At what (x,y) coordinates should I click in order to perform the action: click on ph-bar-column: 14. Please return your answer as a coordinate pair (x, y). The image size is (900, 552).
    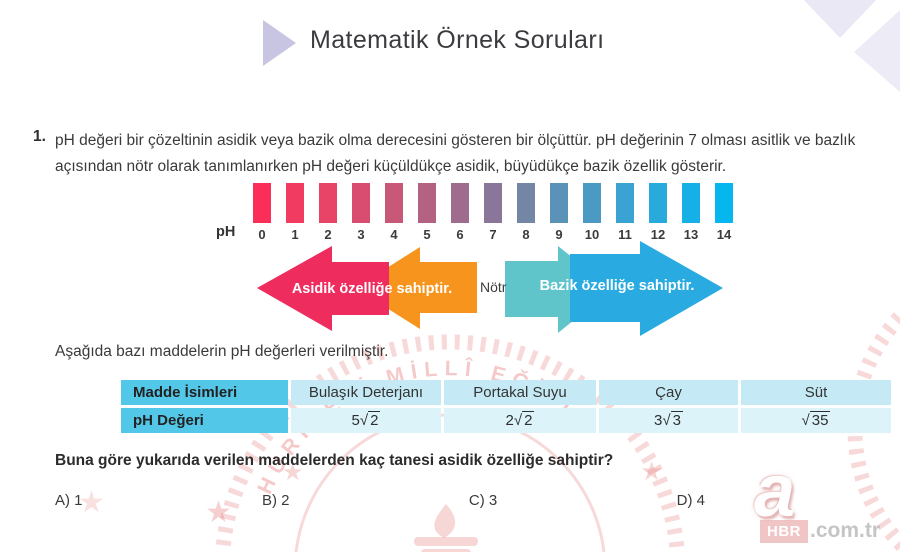
    Looking at the image, I should click on (724, 212).